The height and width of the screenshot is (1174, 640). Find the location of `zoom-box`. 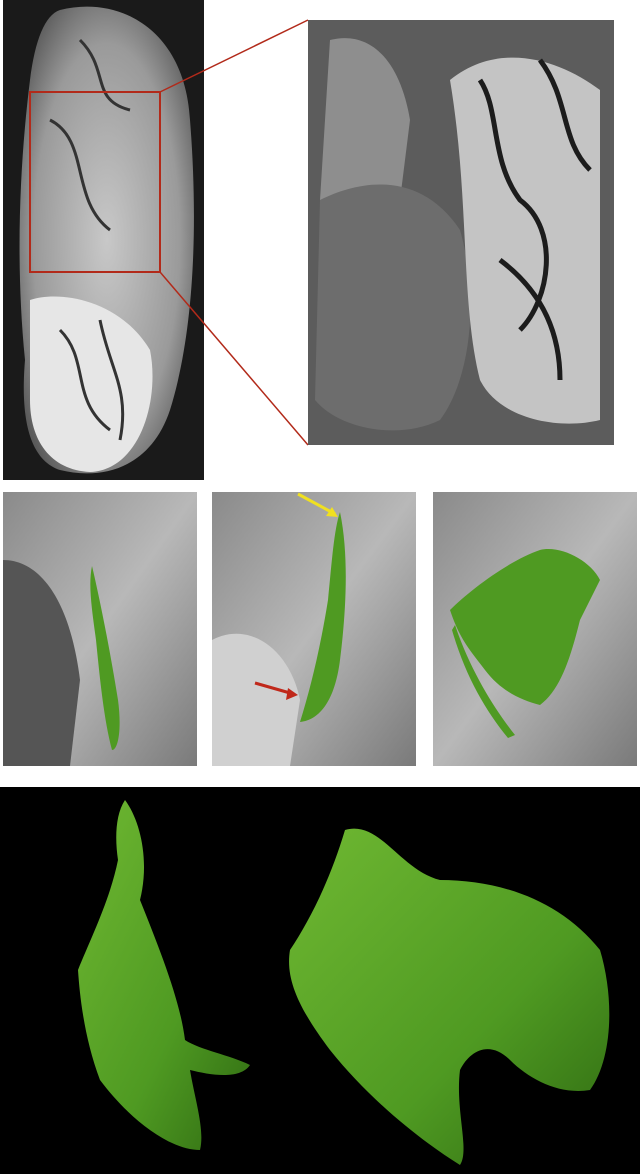

zoom-box is located at coordinates (95, 182).